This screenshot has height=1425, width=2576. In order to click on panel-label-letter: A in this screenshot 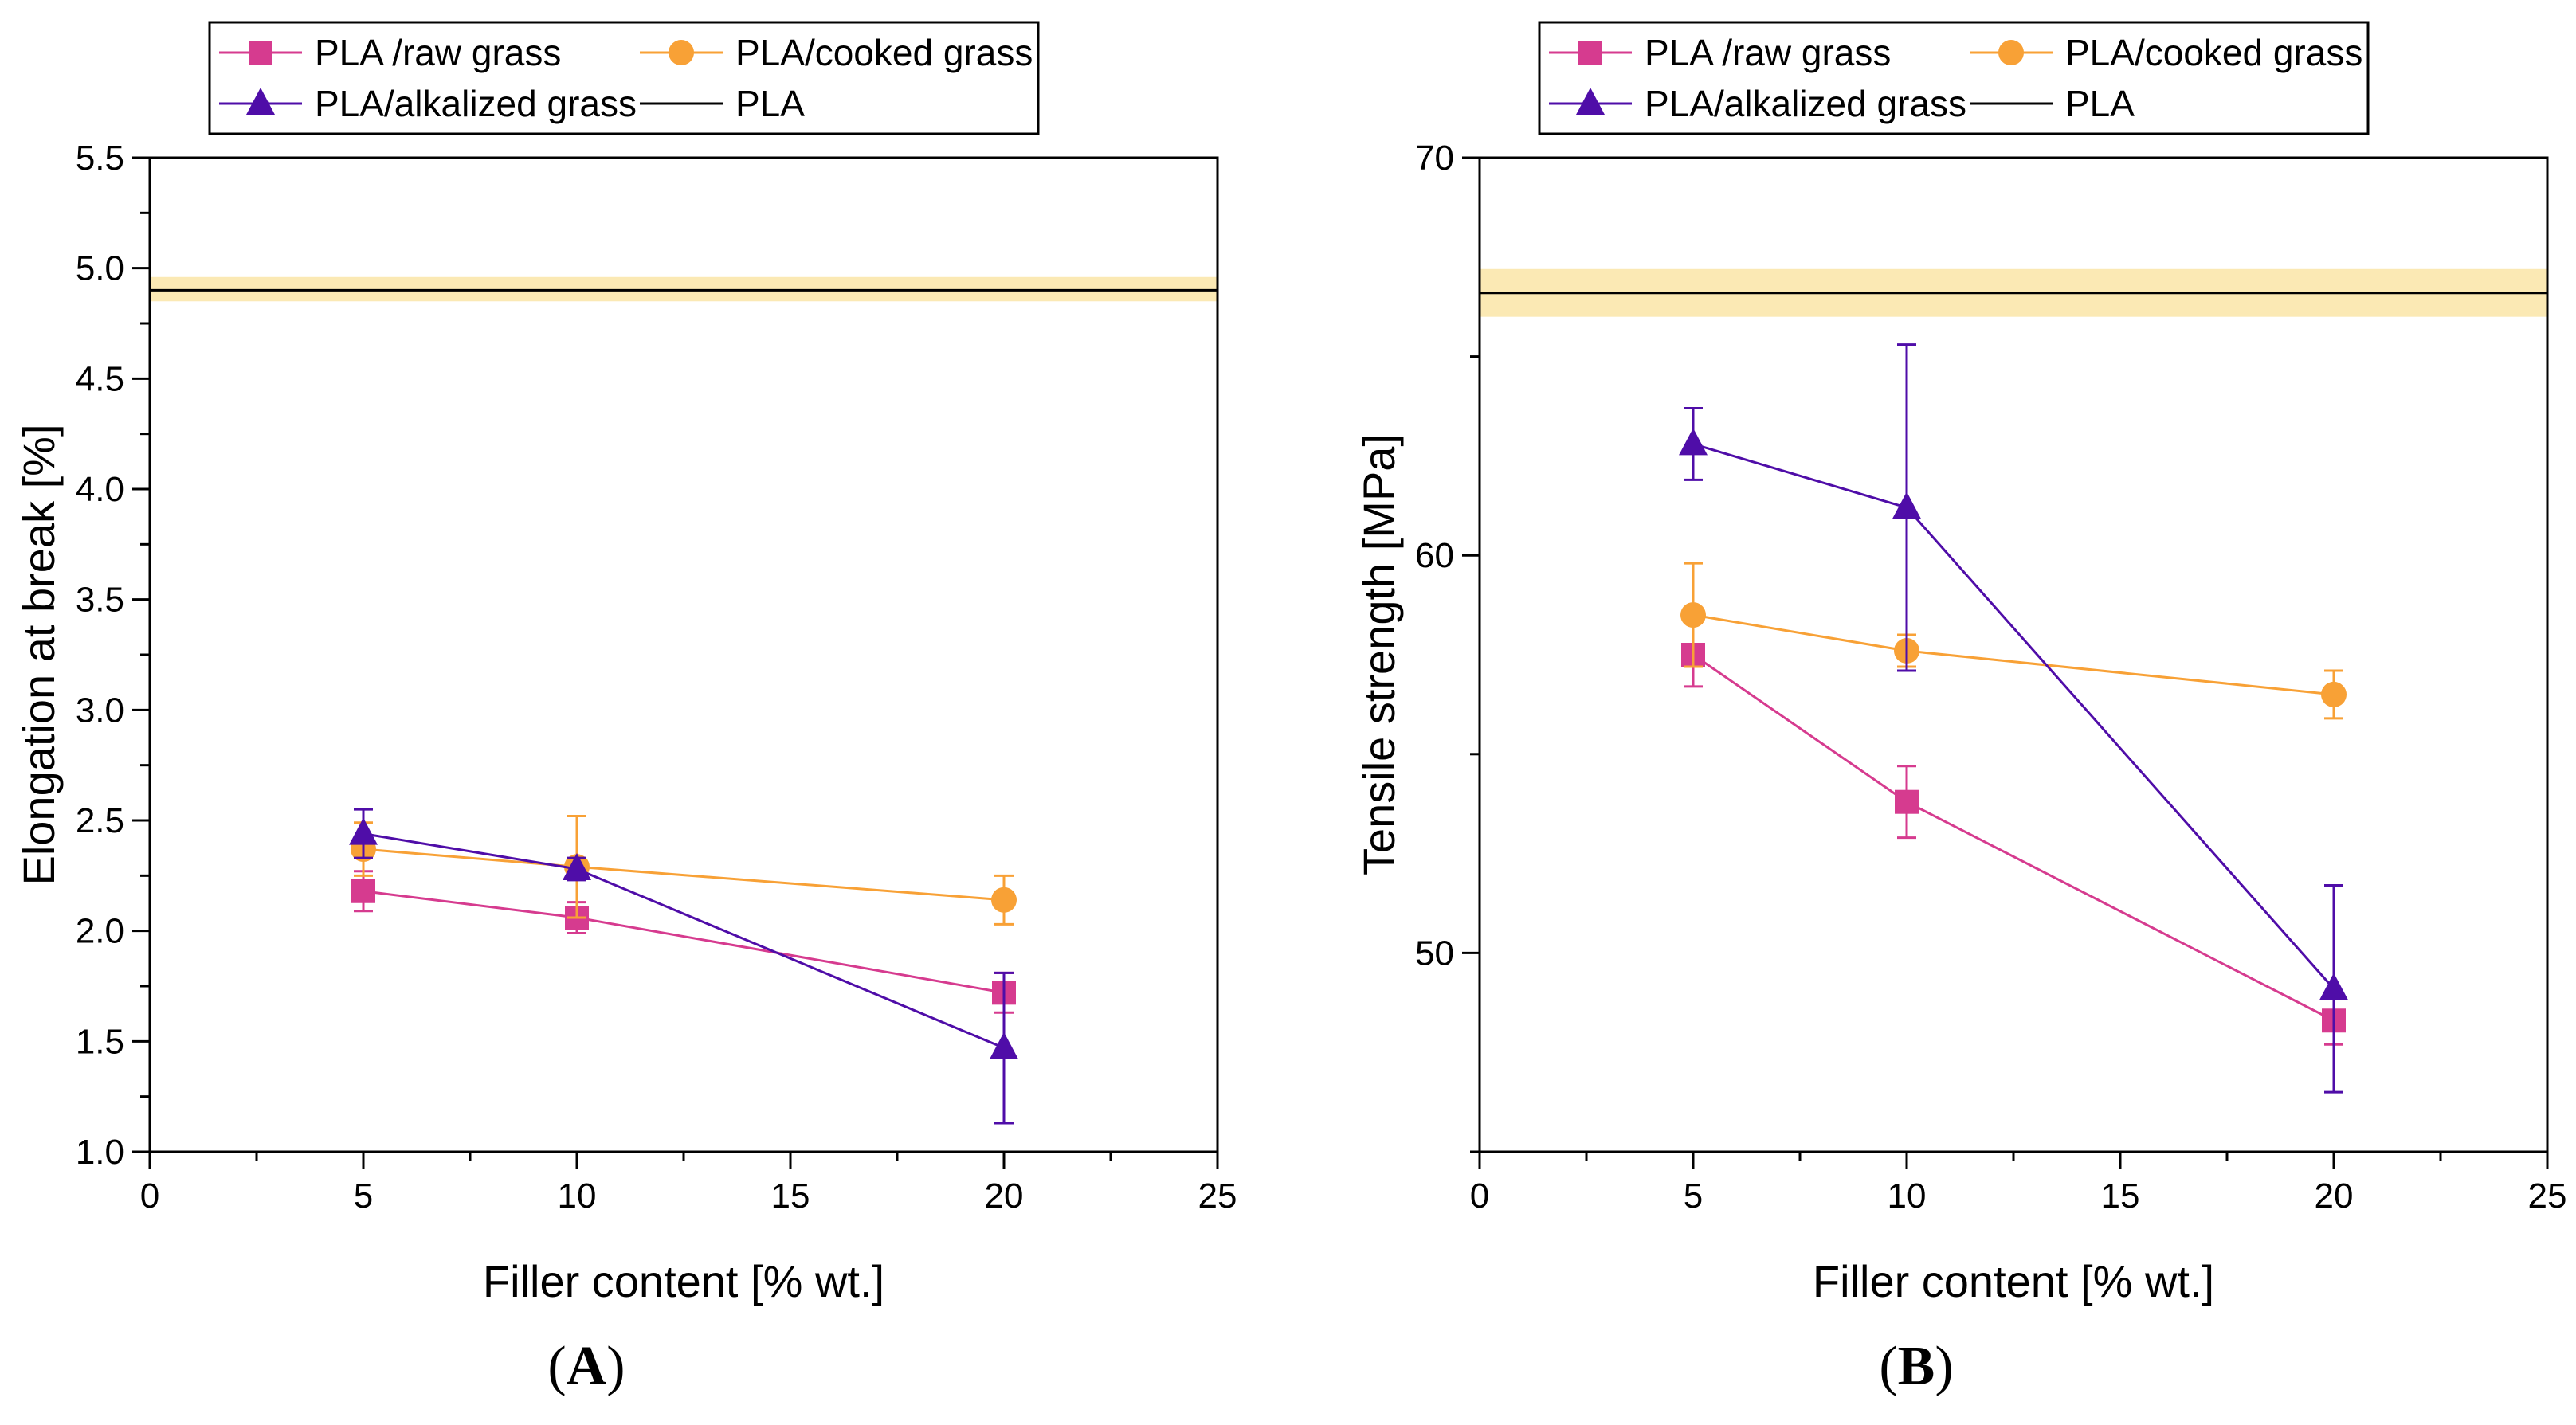, I will do `click(587, 1366)`.